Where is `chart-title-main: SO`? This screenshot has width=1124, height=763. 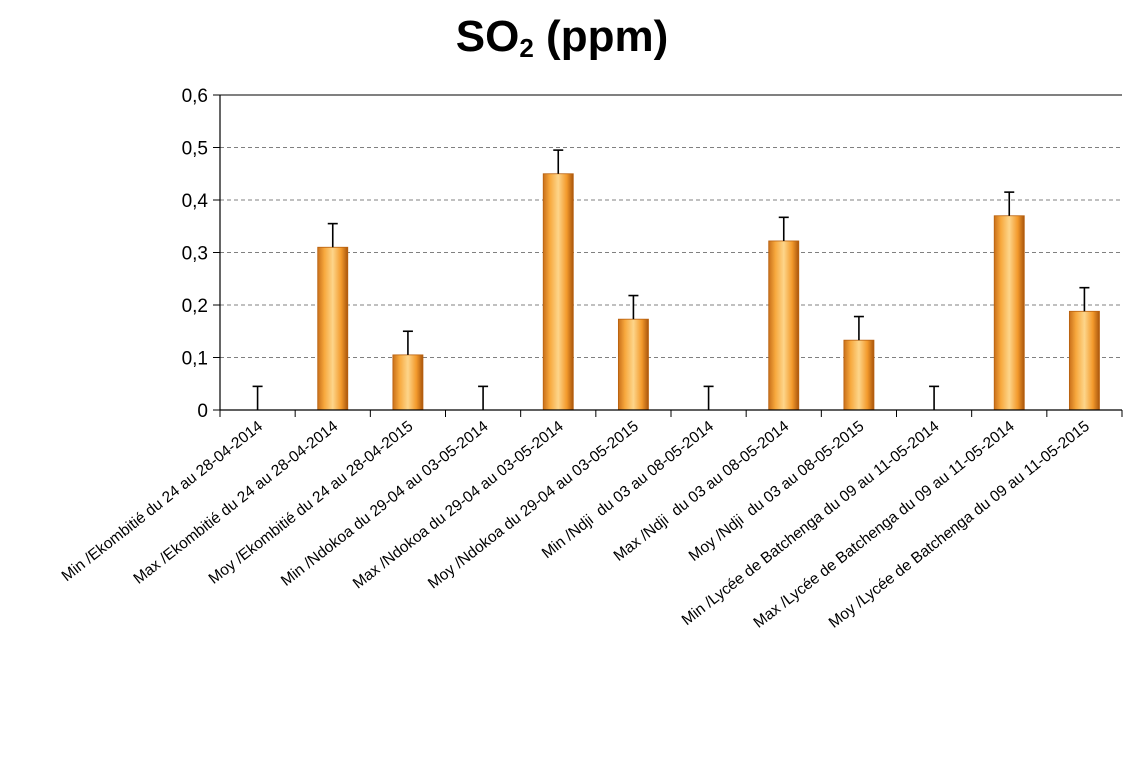 chart-title-main: SO is located at coordinates (487, 36).